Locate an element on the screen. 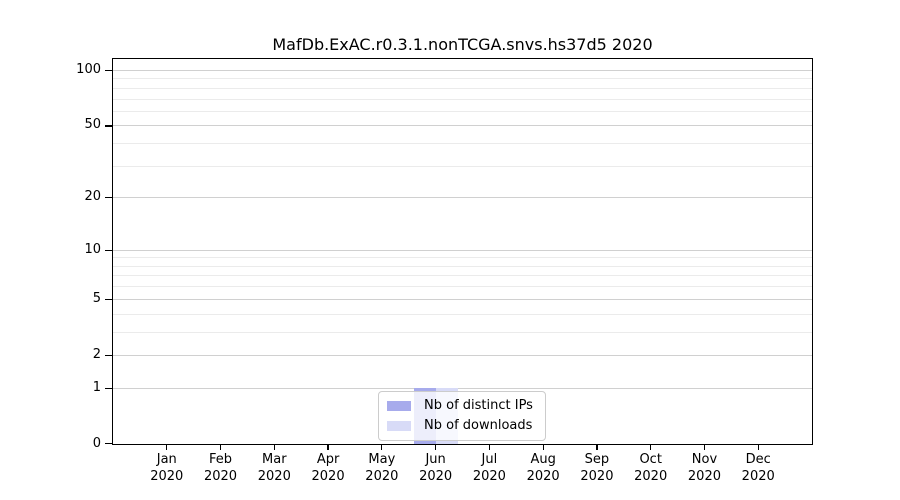 The image size is (900, 500). x-tick-label: Oct 2020 is located at coordinates (651, 468).